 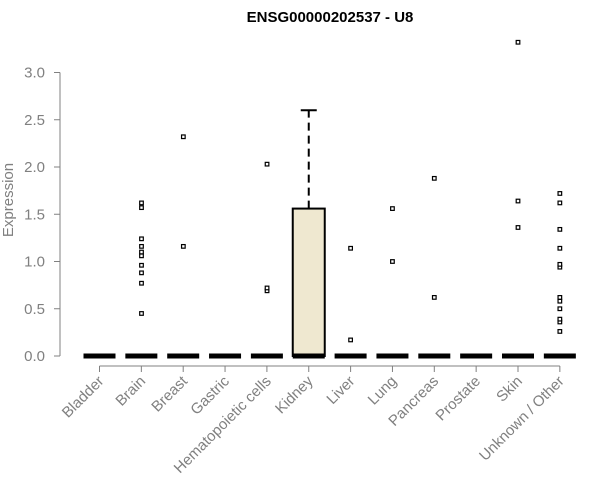 I want to click on x-tick-label: Lung, so click(x=383, y=391).